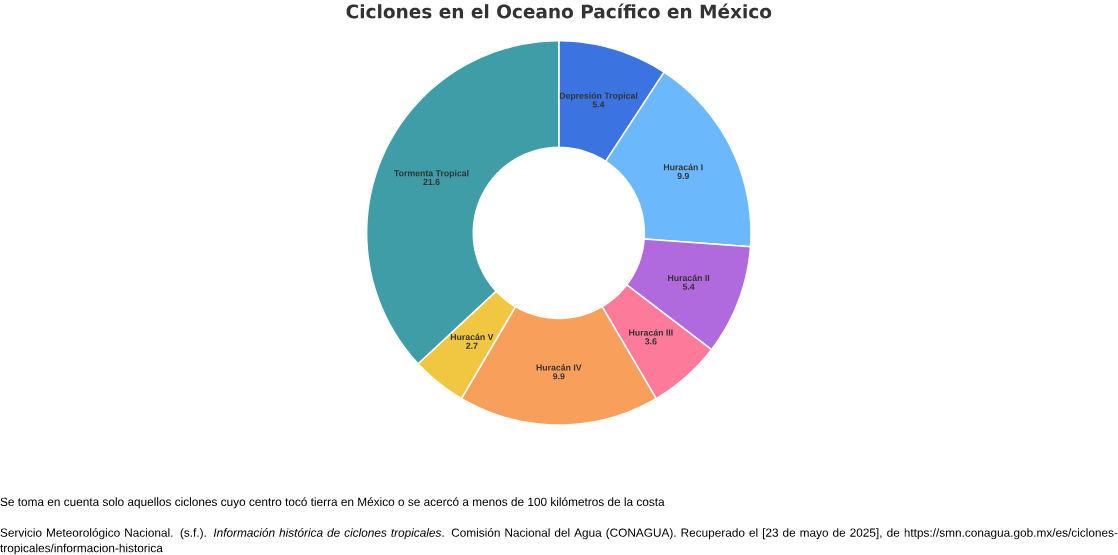  What do you see at coordinates (431, 182) in the screenshot?
I see `data-label: 21.6` at bounding box center [431, 182].